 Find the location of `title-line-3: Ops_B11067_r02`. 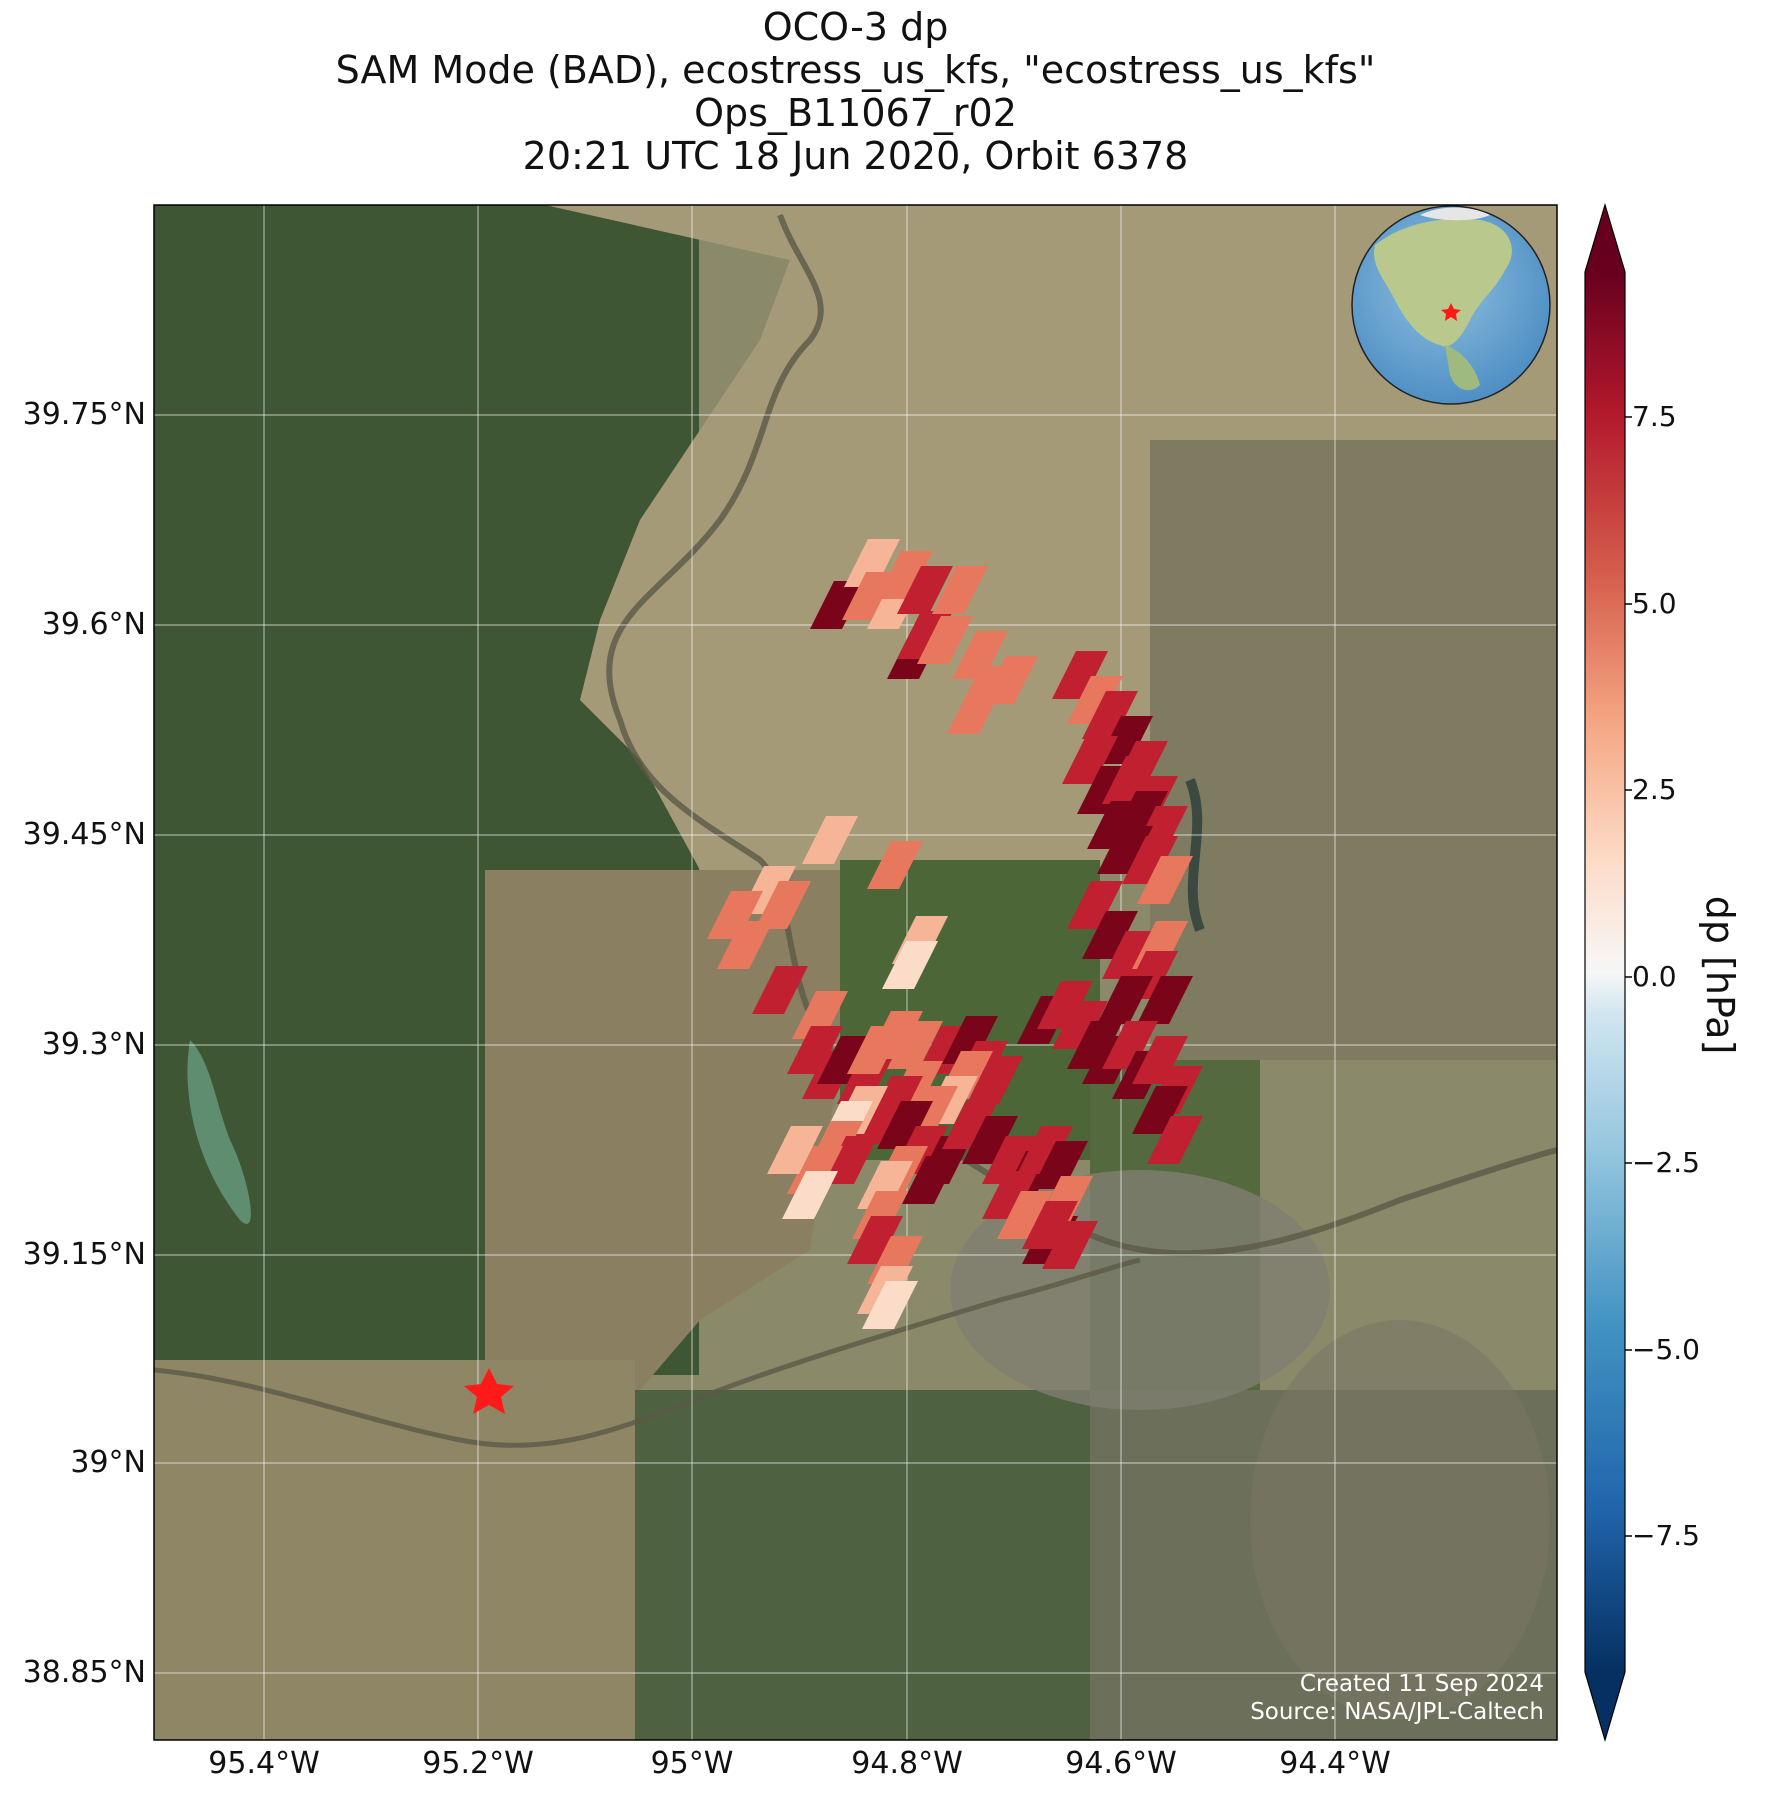

title-line-3: Ops_B11067_r02 is located at coordinates (855, 113).